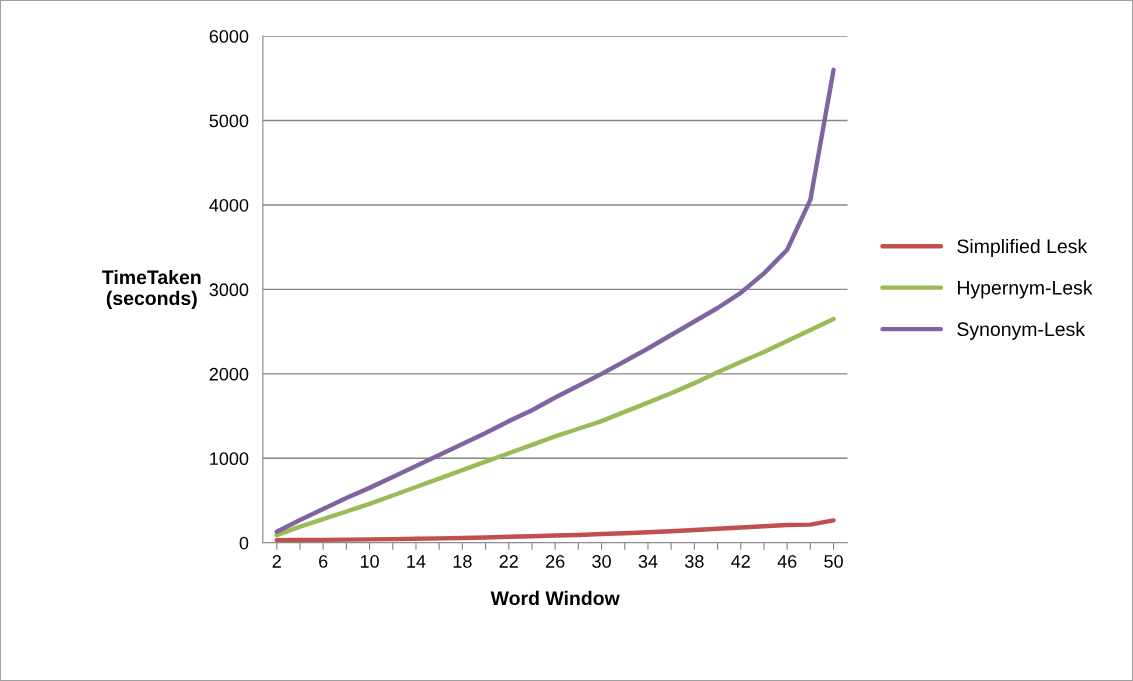 The image size is (1133, 681). I want to click on y-tick-label: 5000, so click(229, 121).